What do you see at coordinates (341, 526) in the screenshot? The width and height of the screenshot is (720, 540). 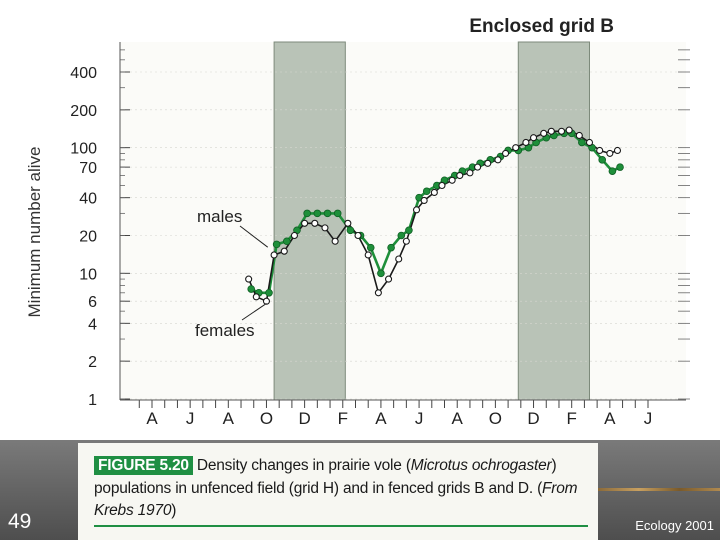 I see `caption-rule` at bounding box center [341, 526].